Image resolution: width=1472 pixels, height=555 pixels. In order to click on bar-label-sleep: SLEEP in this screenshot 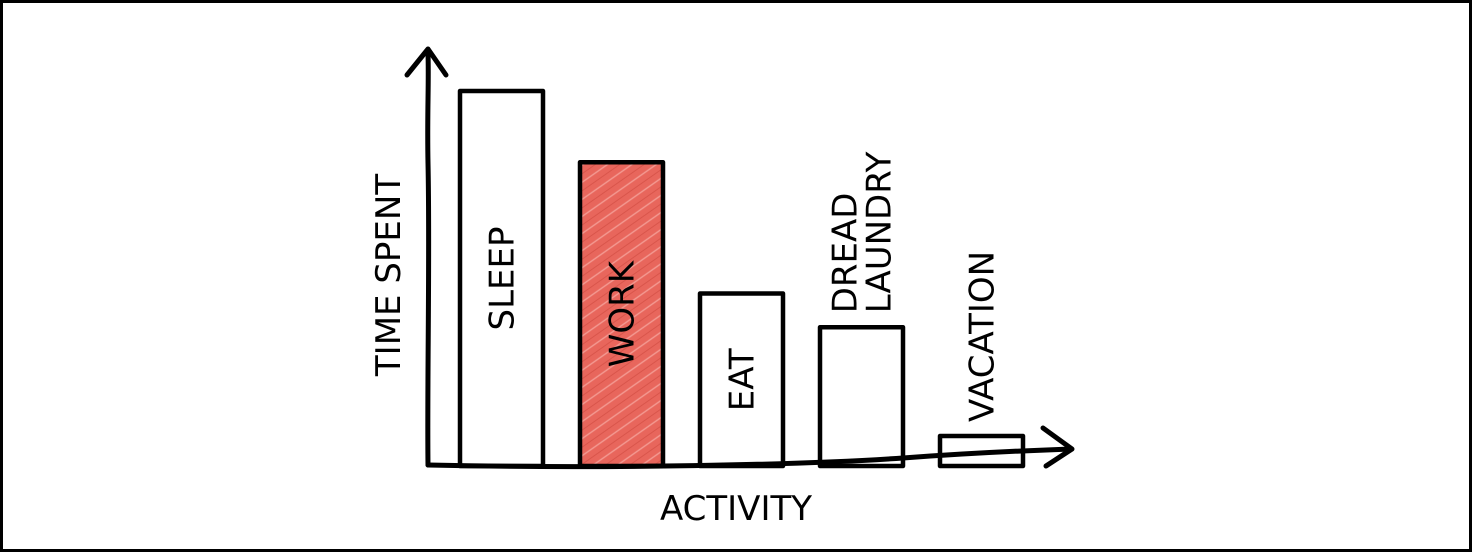, I will do `click(503, 279)`.